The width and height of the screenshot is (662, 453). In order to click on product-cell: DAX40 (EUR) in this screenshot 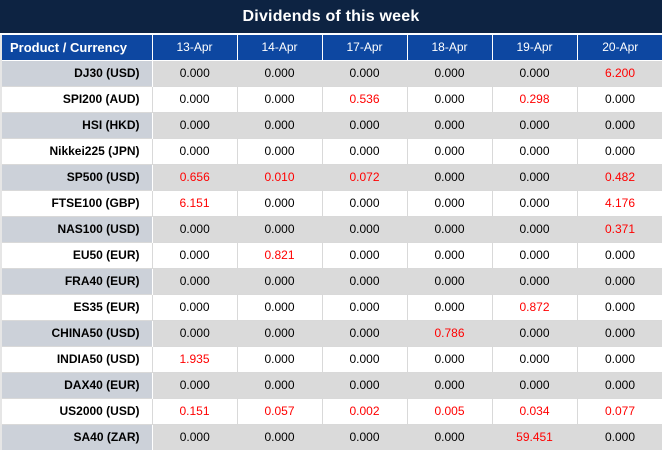, I will do `click(77, 385)`.